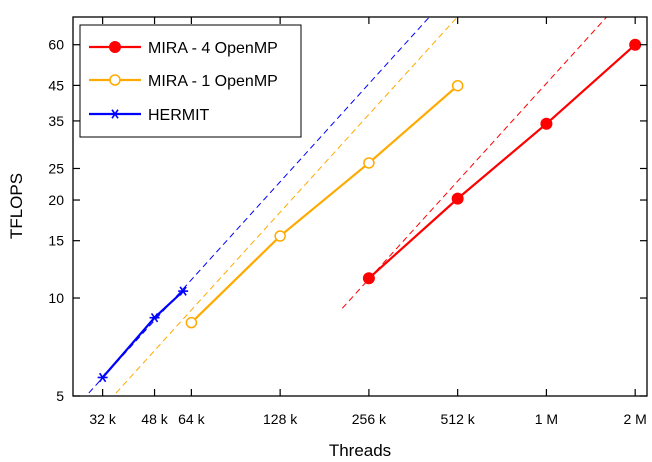  I want to click on x-tick-label-3: 64 k, so click(191, 419).